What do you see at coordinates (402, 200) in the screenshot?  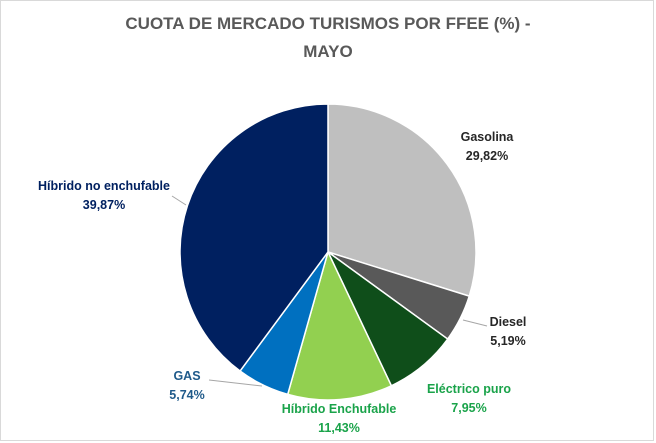 I see `pie-slice-gasolina` at bounding box center [402, 200].